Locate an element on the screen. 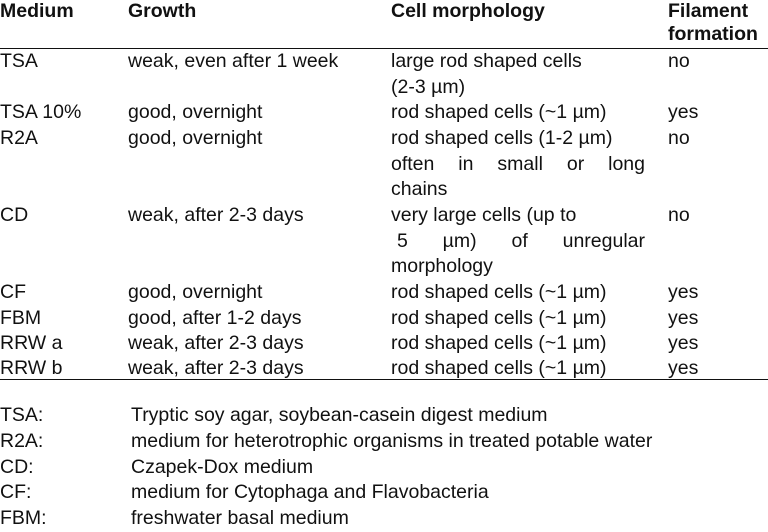 The width and height of the screenshot is (768, 532). header-cell-morphology: Cell morphology is located at coordinates (468, 11).